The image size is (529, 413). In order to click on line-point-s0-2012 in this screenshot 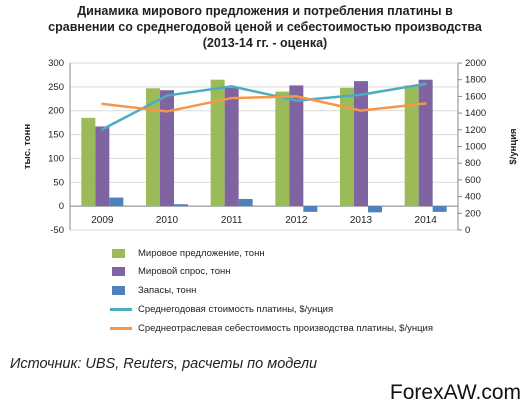, I will do `click(296, 100)`.